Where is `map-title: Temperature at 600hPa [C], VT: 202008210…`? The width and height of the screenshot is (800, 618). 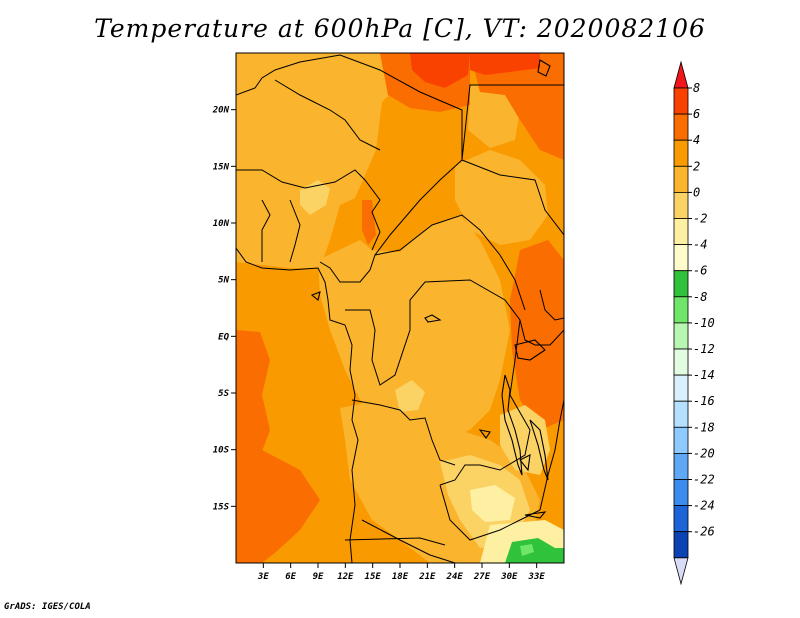
map-title: Temperature at 600hPa [C], VT: 202008210… is located at coordinates (400, 28).